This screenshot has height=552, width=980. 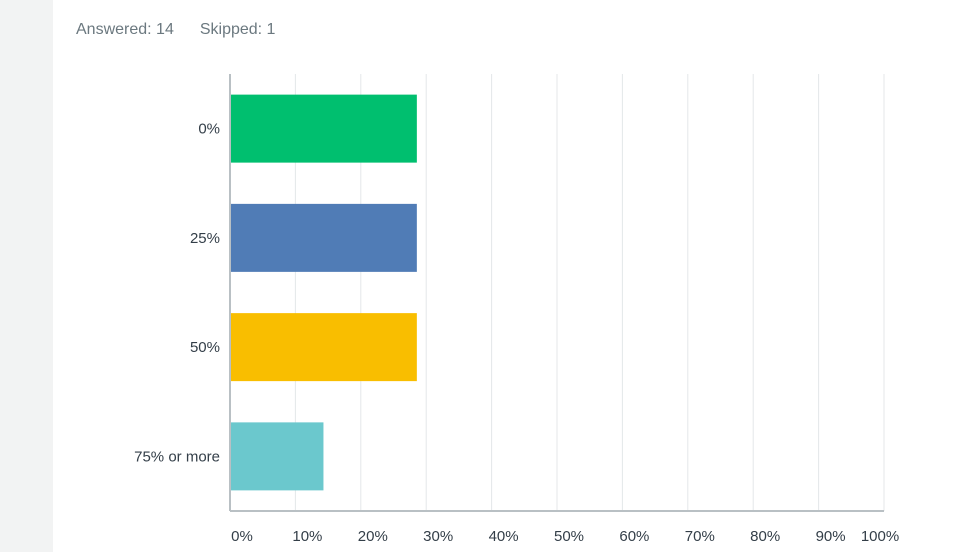 I want to click on x-tick-label: 90%, so click(x=831, y=536).